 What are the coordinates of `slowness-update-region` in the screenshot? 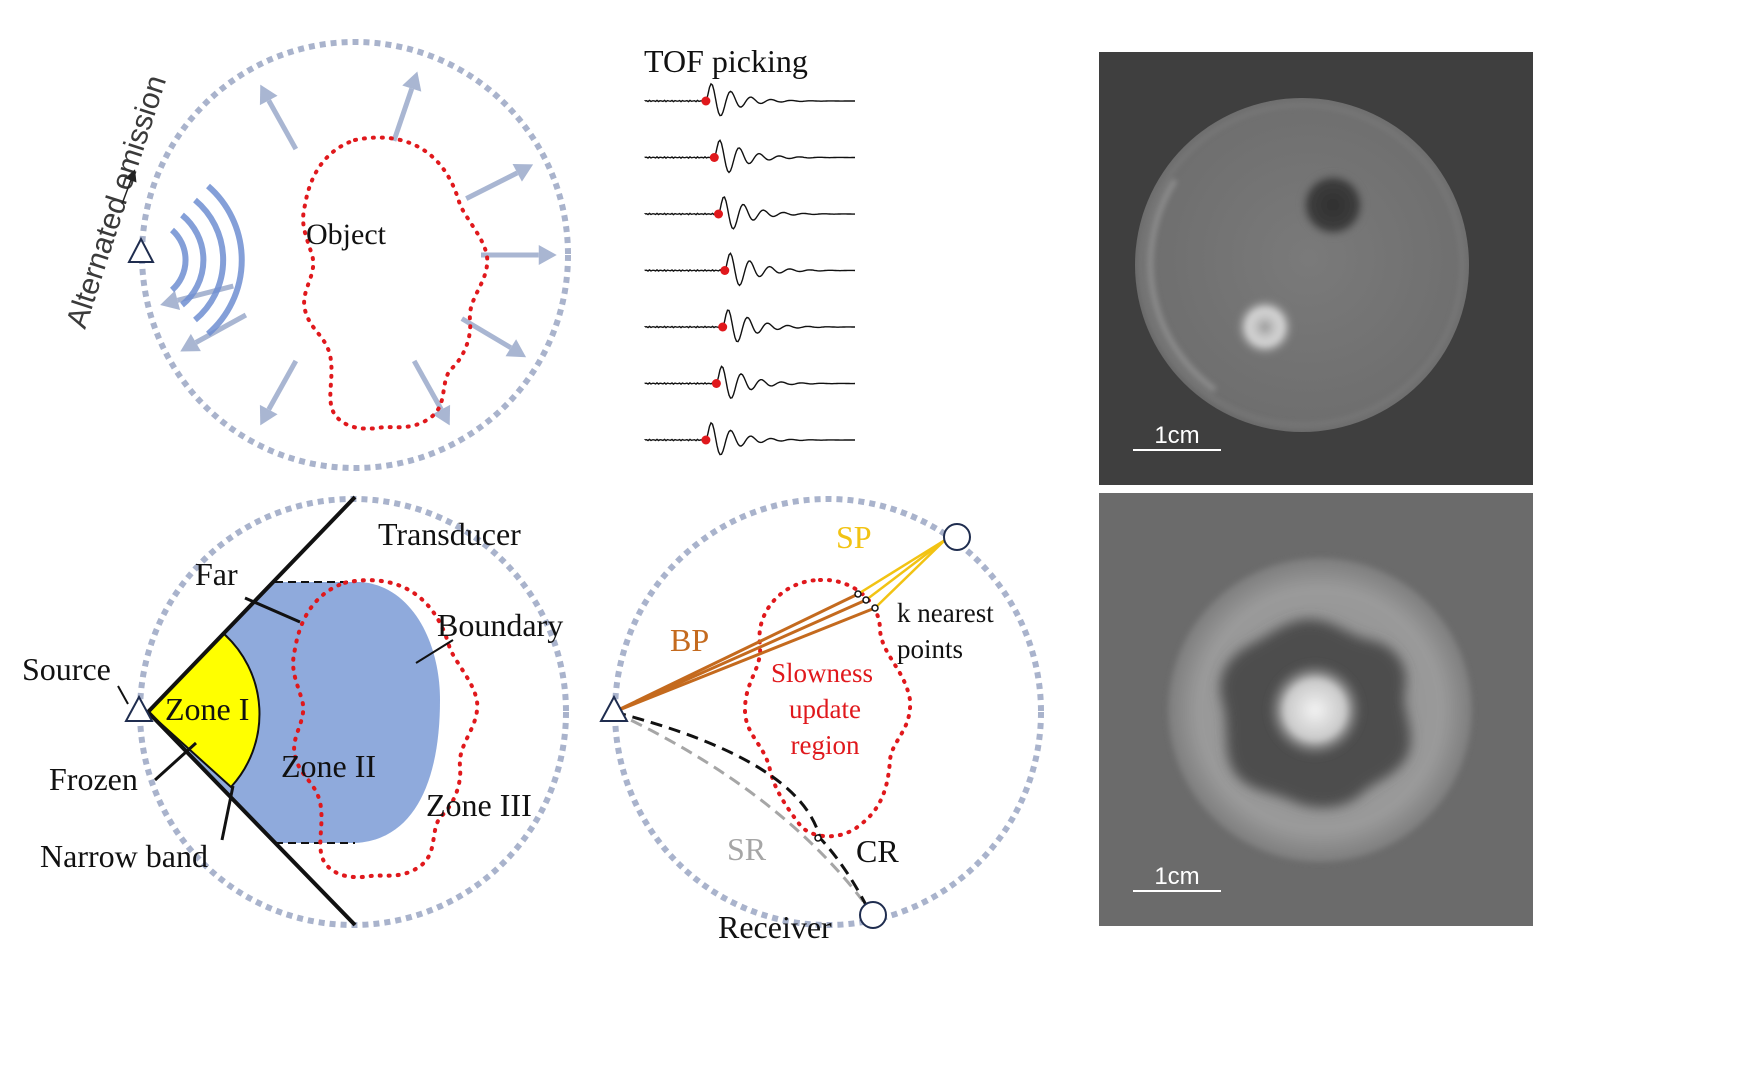 It's located at (827, 708).